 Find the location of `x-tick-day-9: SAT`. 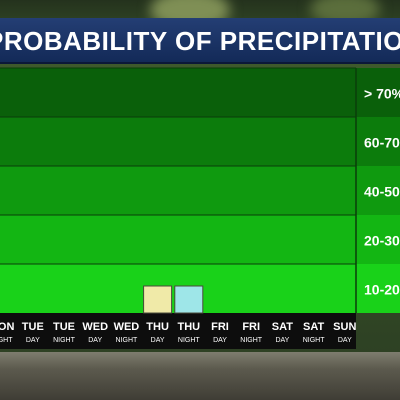

x-tick-day-9: SAT is located at coordinates (282, 327).